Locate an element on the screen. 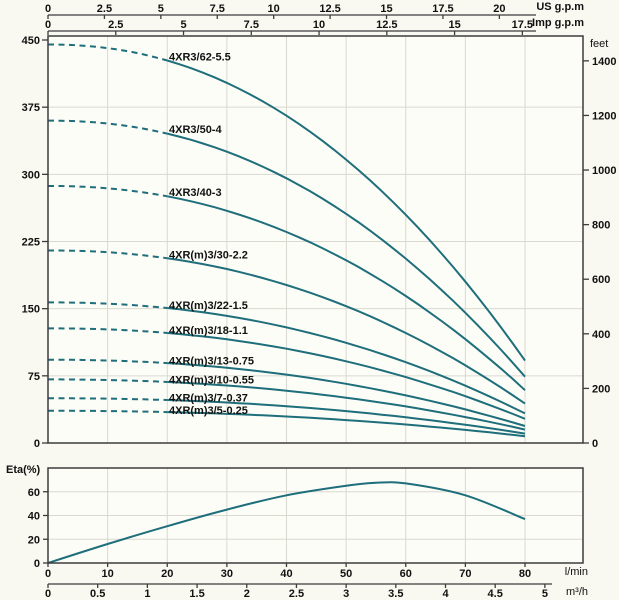 The width and height of the screenshot is (619, 600). imp-gpm-tick-label: 15 is located at coordinates (454, 25).